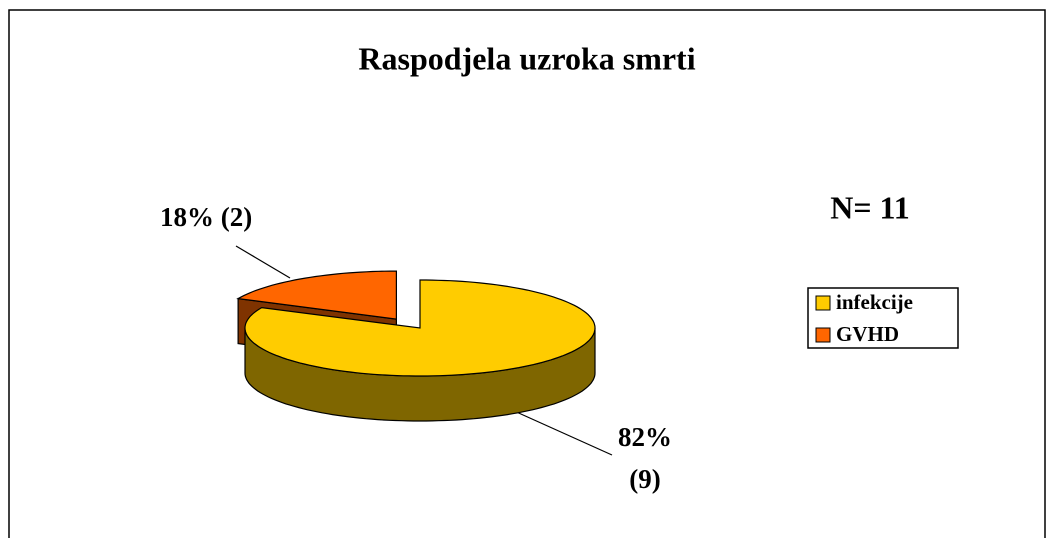 The width and height of the screenshot is (1054, 538). Describe the element at coordinates (526, 58) in the screenshot. I see `chart-title: Raspodjela uzroka smrti` at that location.